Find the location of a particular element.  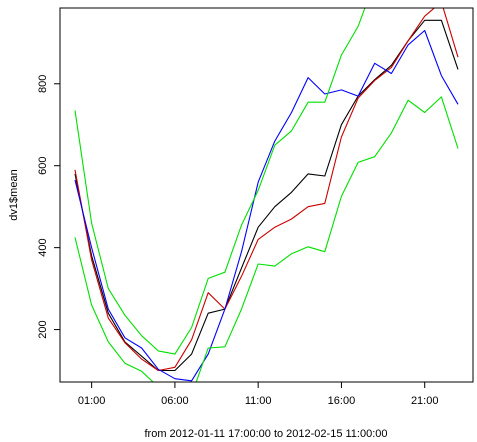

y-axis-label: dv1$mean is located at coordinates (14, 194).